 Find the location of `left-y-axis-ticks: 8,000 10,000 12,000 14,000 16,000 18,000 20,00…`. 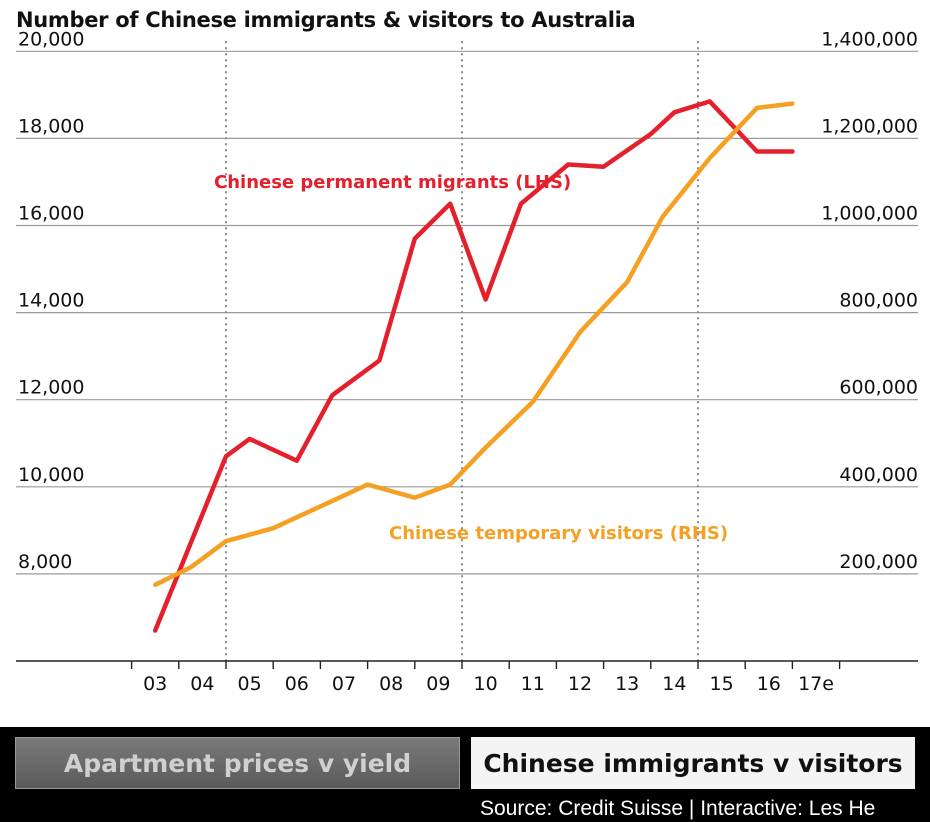

left-y-axis-ticks: 8,000 10,000 12,000 14,000 16,000 18,000 20,00… is located at coordinates (51, 300).